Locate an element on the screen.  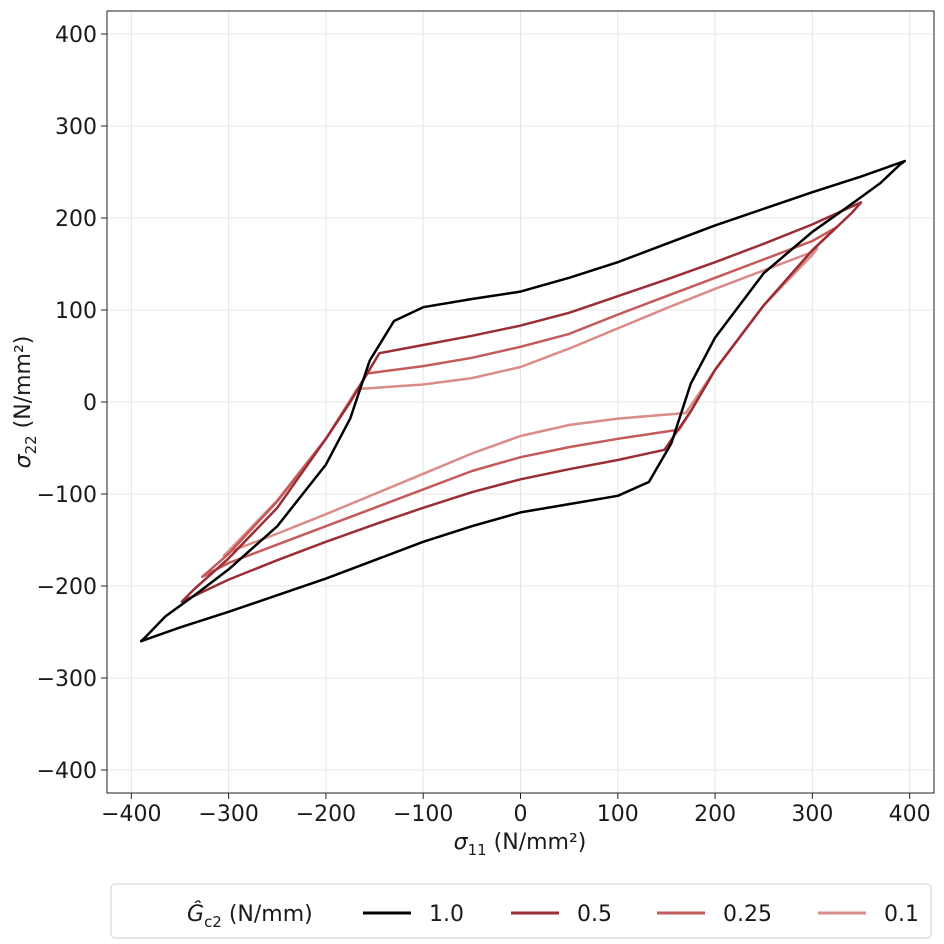
legend-entry: 0.25 is located at coordinates (714, 914).